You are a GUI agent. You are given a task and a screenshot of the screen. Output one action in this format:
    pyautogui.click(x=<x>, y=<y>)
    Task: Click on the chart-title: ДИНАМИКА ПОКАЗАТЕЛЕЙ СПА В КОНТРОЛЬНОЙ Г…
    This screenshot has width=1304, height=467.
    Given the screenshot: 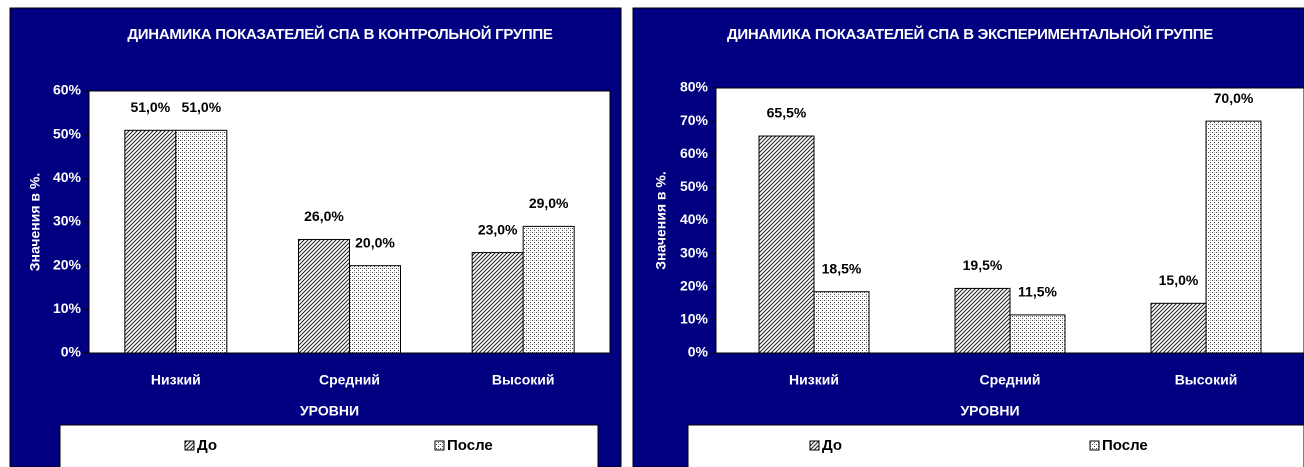 What is the action you would take?
    pyautogui.click(x=340, y=34)
    